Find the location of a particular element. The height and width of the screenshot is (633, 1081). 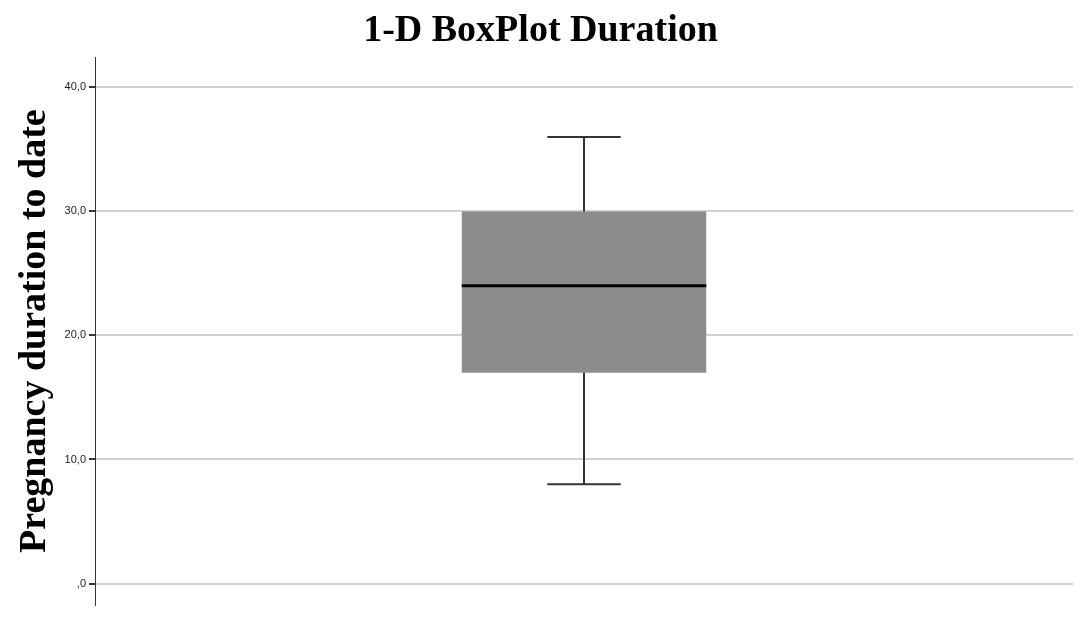

y-tick-label: ,0 is located at coordinates (81, 582).